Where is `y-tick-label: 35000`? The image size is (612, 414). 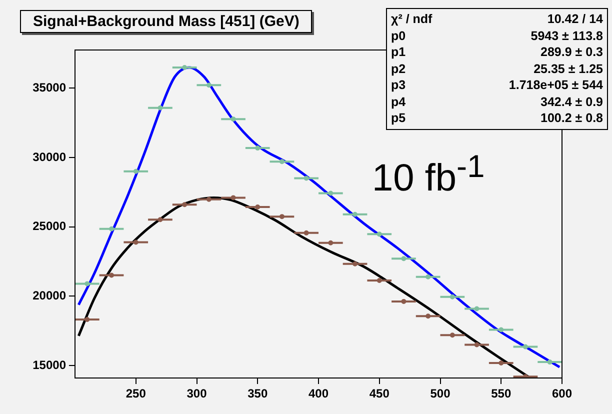 y-tick-label: 35000 is located at coordinates (49, 87).